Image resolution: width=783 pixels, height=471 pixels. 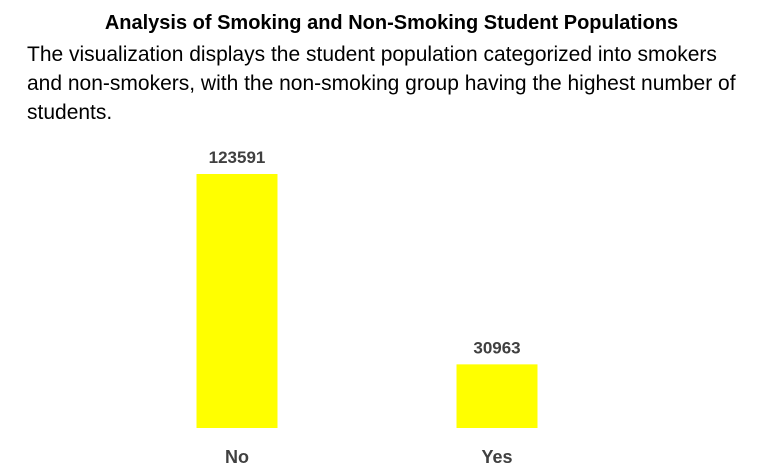 What do you see at coordinates (237, 457) in the screenshot?
I see `x-tick-label-no: No` at bounding box center [237, 457].